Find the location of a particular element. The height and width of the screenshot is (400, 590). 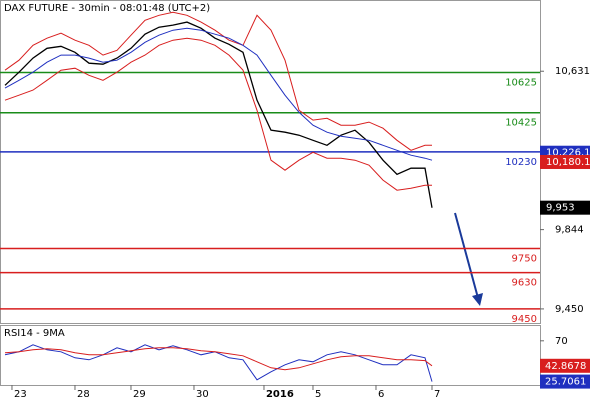

price-tag-label: 10,226.1 is located at coordinates (568, 153).